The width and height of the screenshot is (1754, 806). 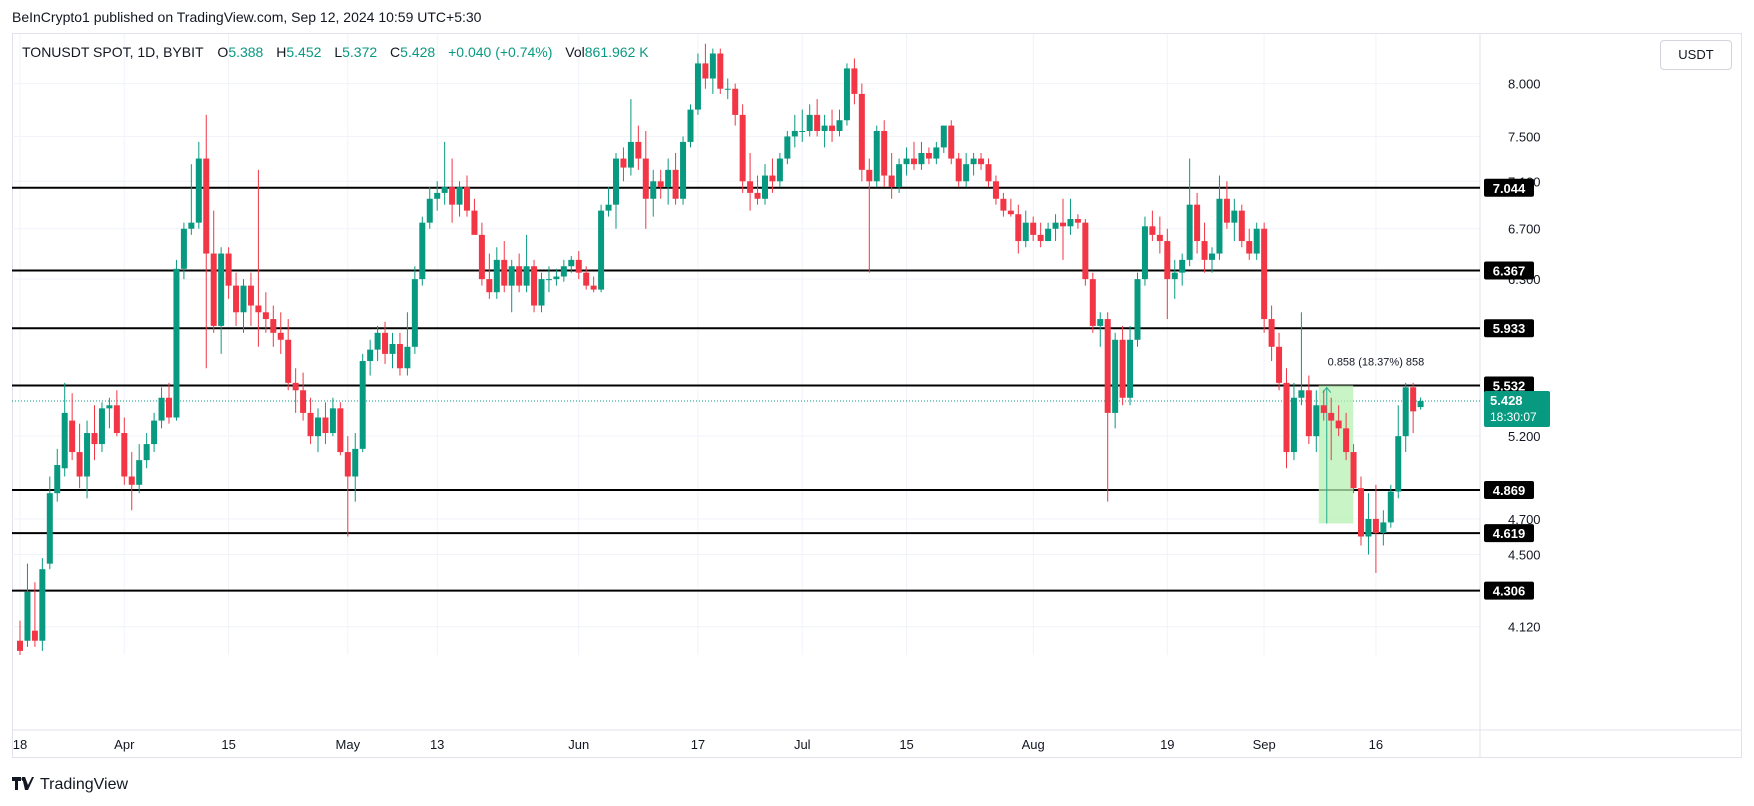 What do you see at coordinates (1167, 744) in the screenshot?
I see `time-tick-label: 19` at bounding box center [1167, 744].